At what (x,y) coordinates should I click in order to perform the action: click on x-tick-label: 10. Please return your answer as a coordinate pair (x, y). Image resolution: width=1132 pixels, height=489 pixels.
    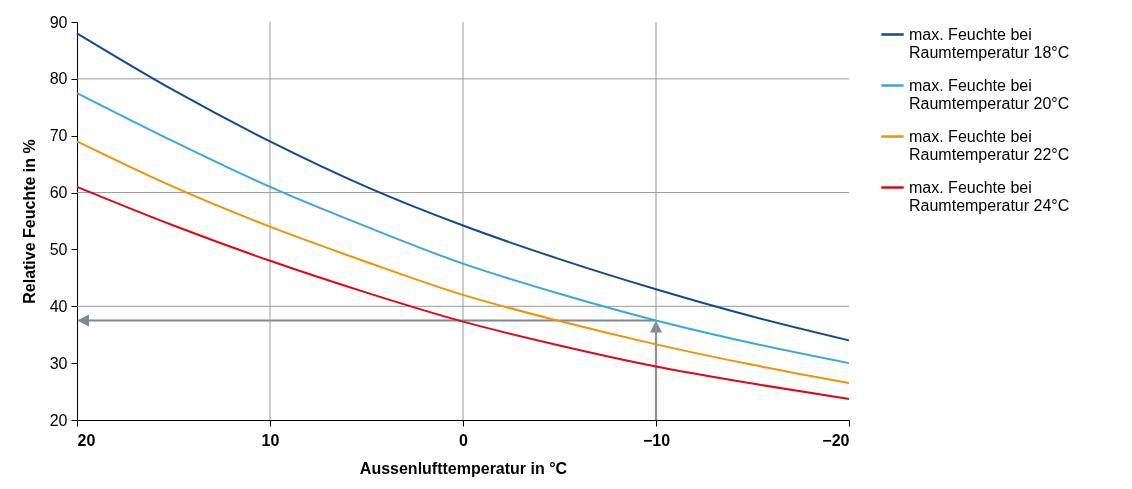
    Looking at the image, I should click on (270, 440).